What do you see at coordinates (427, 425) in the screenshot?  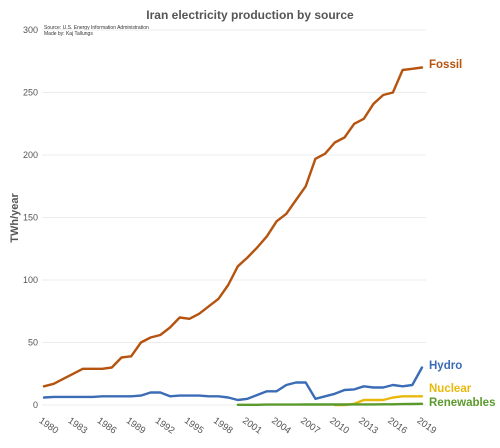 I see `x-tick-label: 2019` at bounding box center [427, 425].